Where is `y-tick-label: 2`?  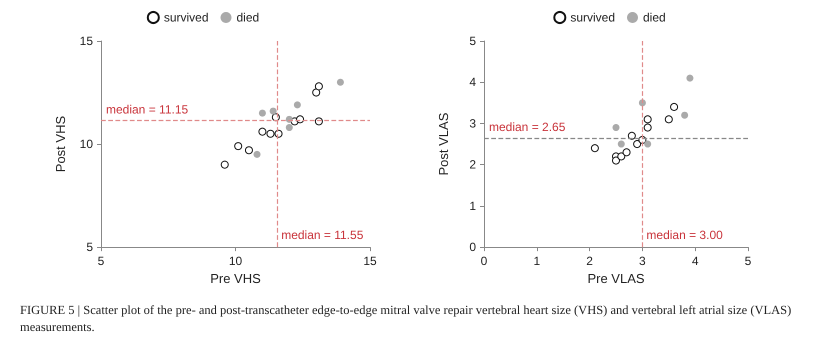 y-tick-label: 2 is located at coordinates (472, 165).